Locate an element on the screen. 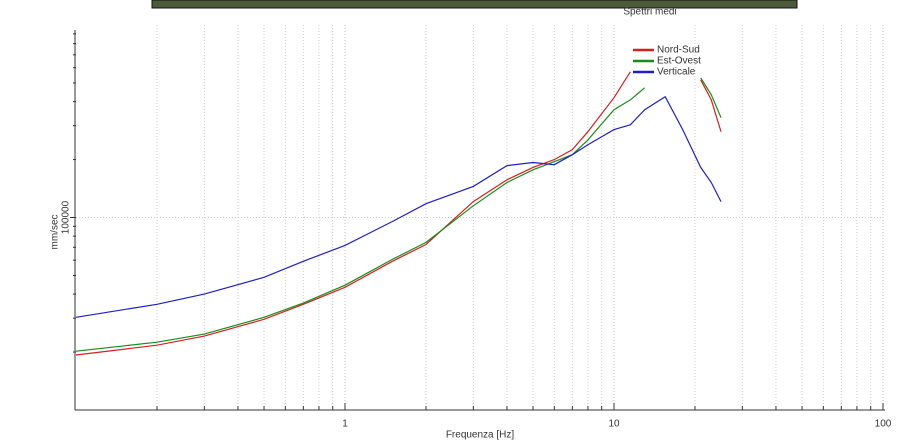  x-axis-label: Frequenza [Hz] is located at coordinates (480, 435).